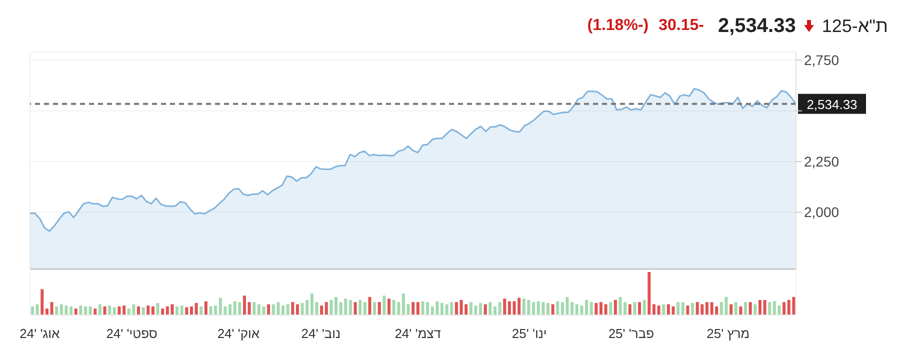  Describe the element at coordinates (822, 60) in the screenshot. I see `y-tick-label: 2,750` at that location.